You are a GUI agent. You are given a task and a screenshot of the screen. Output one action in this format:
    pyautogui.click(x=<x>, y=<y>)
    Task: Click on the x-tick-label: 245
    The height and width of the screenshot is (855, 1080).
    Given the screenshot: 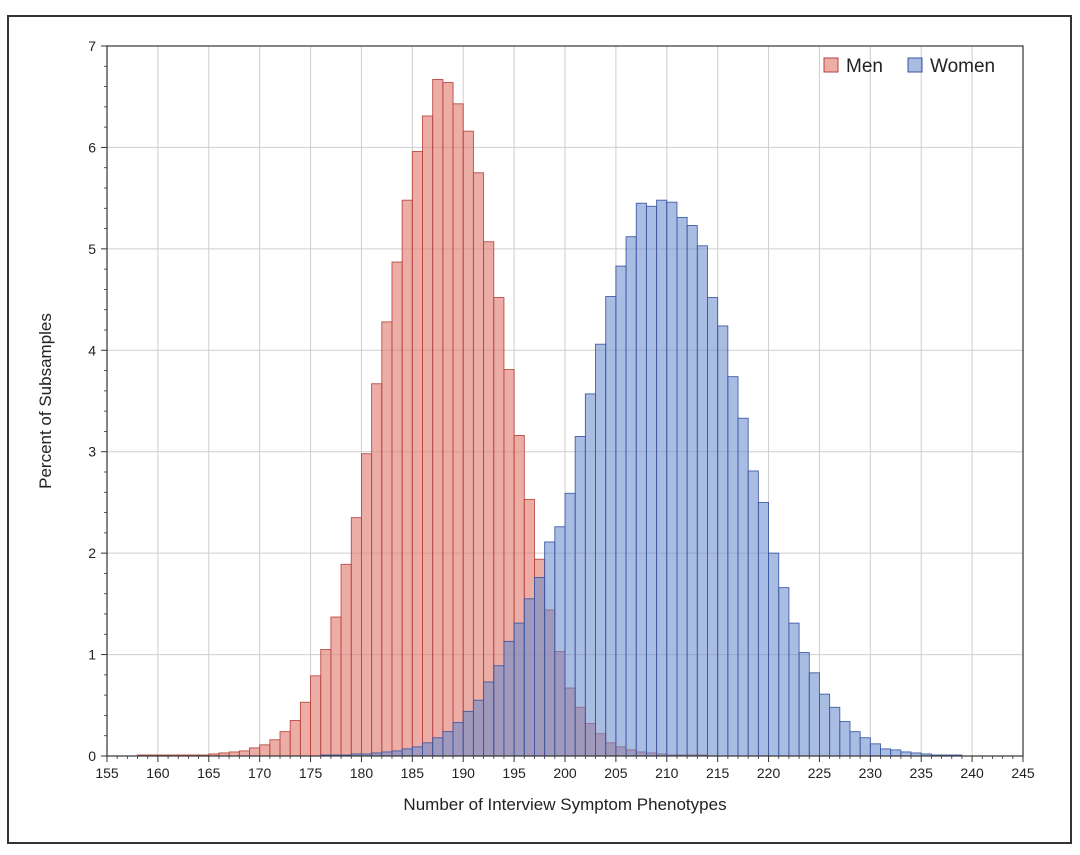 What is the action you would take?
    pyautogui.click(x=1023, y=773)
    